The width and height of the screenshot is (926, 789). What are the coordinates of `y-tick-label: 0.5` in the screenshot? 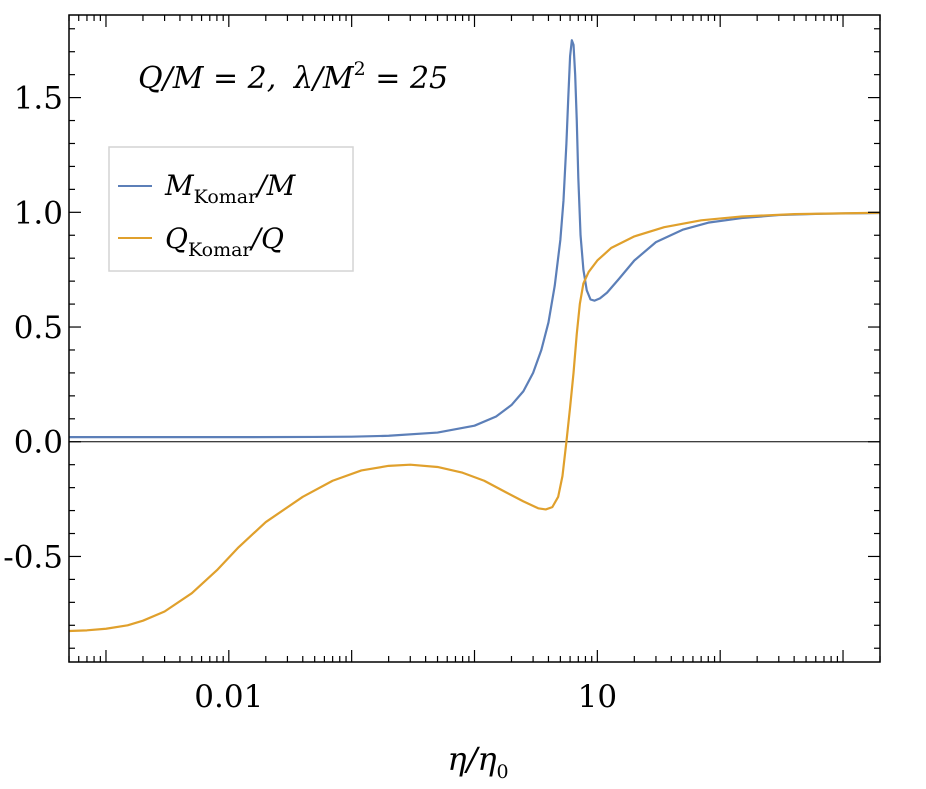 It's located at (38, 328).